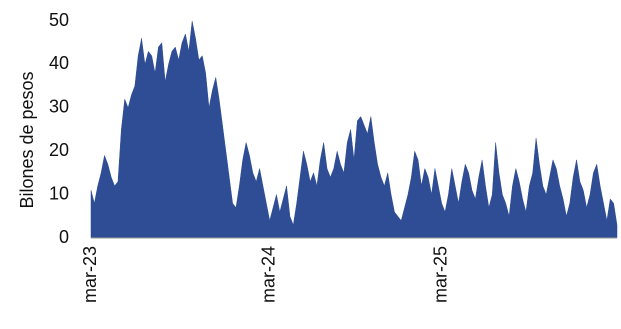  What do you see at coordinates (90, 274) in the screenshot?
I see `x-tick-label: mar-23` at bounding box center [90, 274].